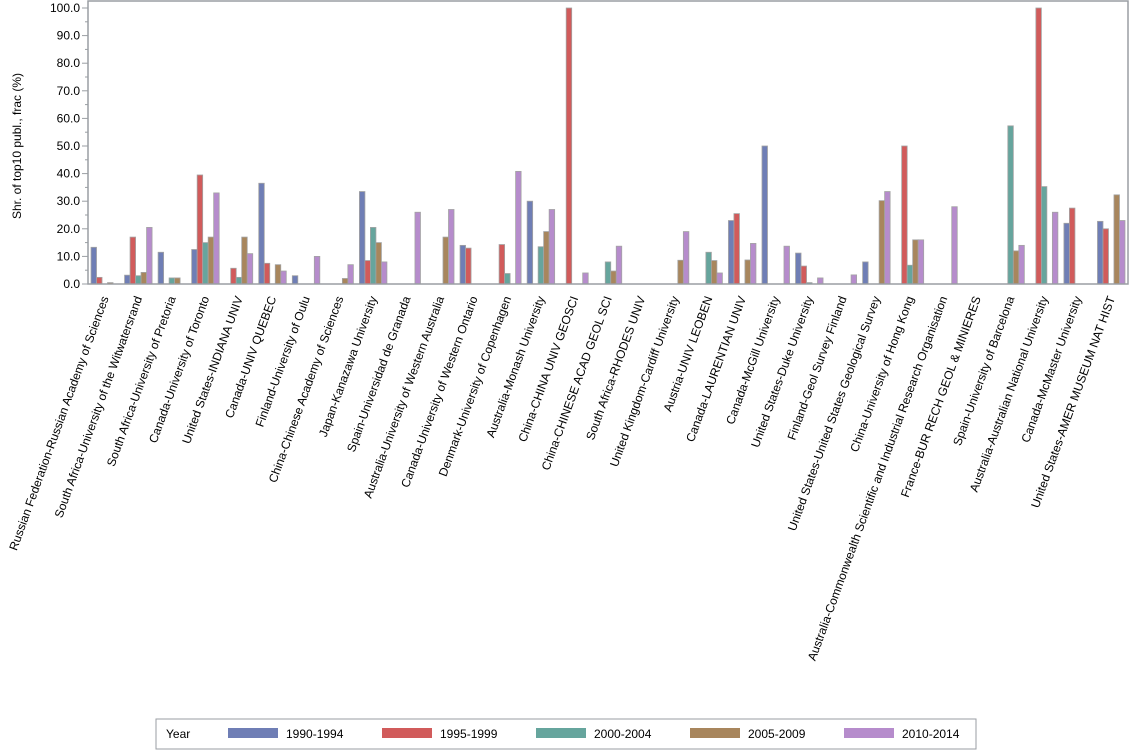  I want to click on x-tick-label: Canada-McMaster University, so click(1051, 369).